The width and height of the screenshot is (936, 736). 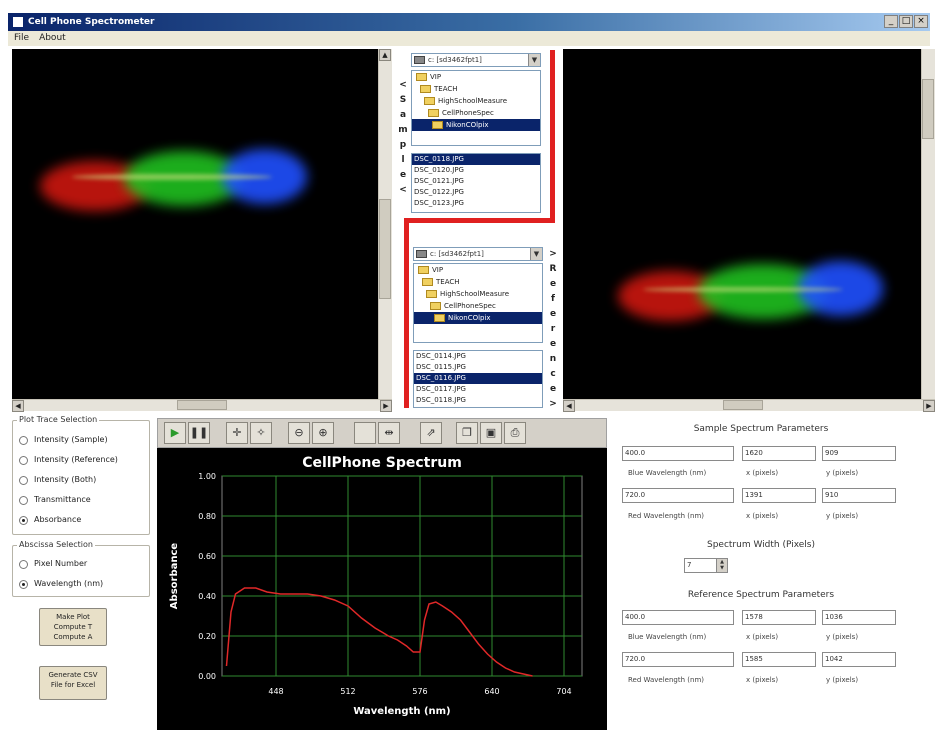 I want to click on divider-horizontal, so click(x=479, y=220).